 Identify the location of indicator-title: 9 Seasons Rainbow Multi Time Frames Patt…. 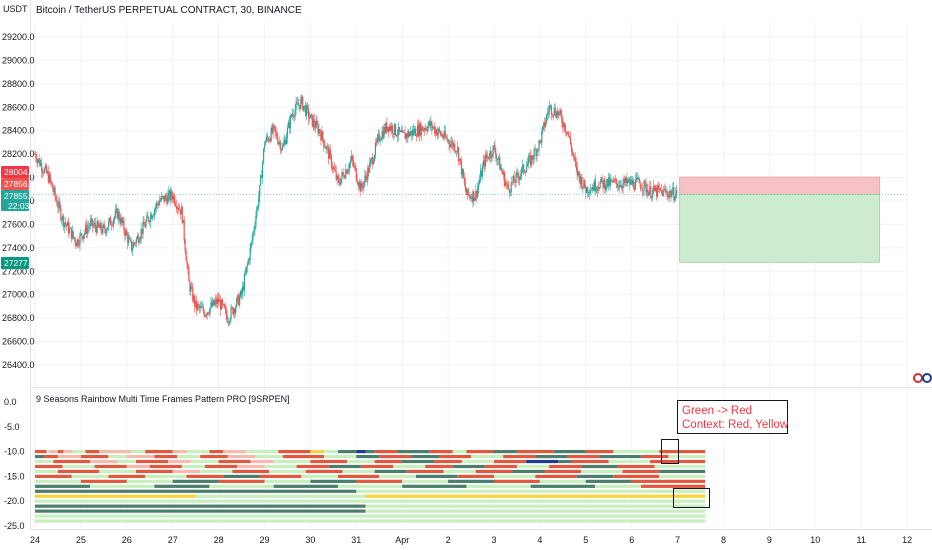
(163, 399).